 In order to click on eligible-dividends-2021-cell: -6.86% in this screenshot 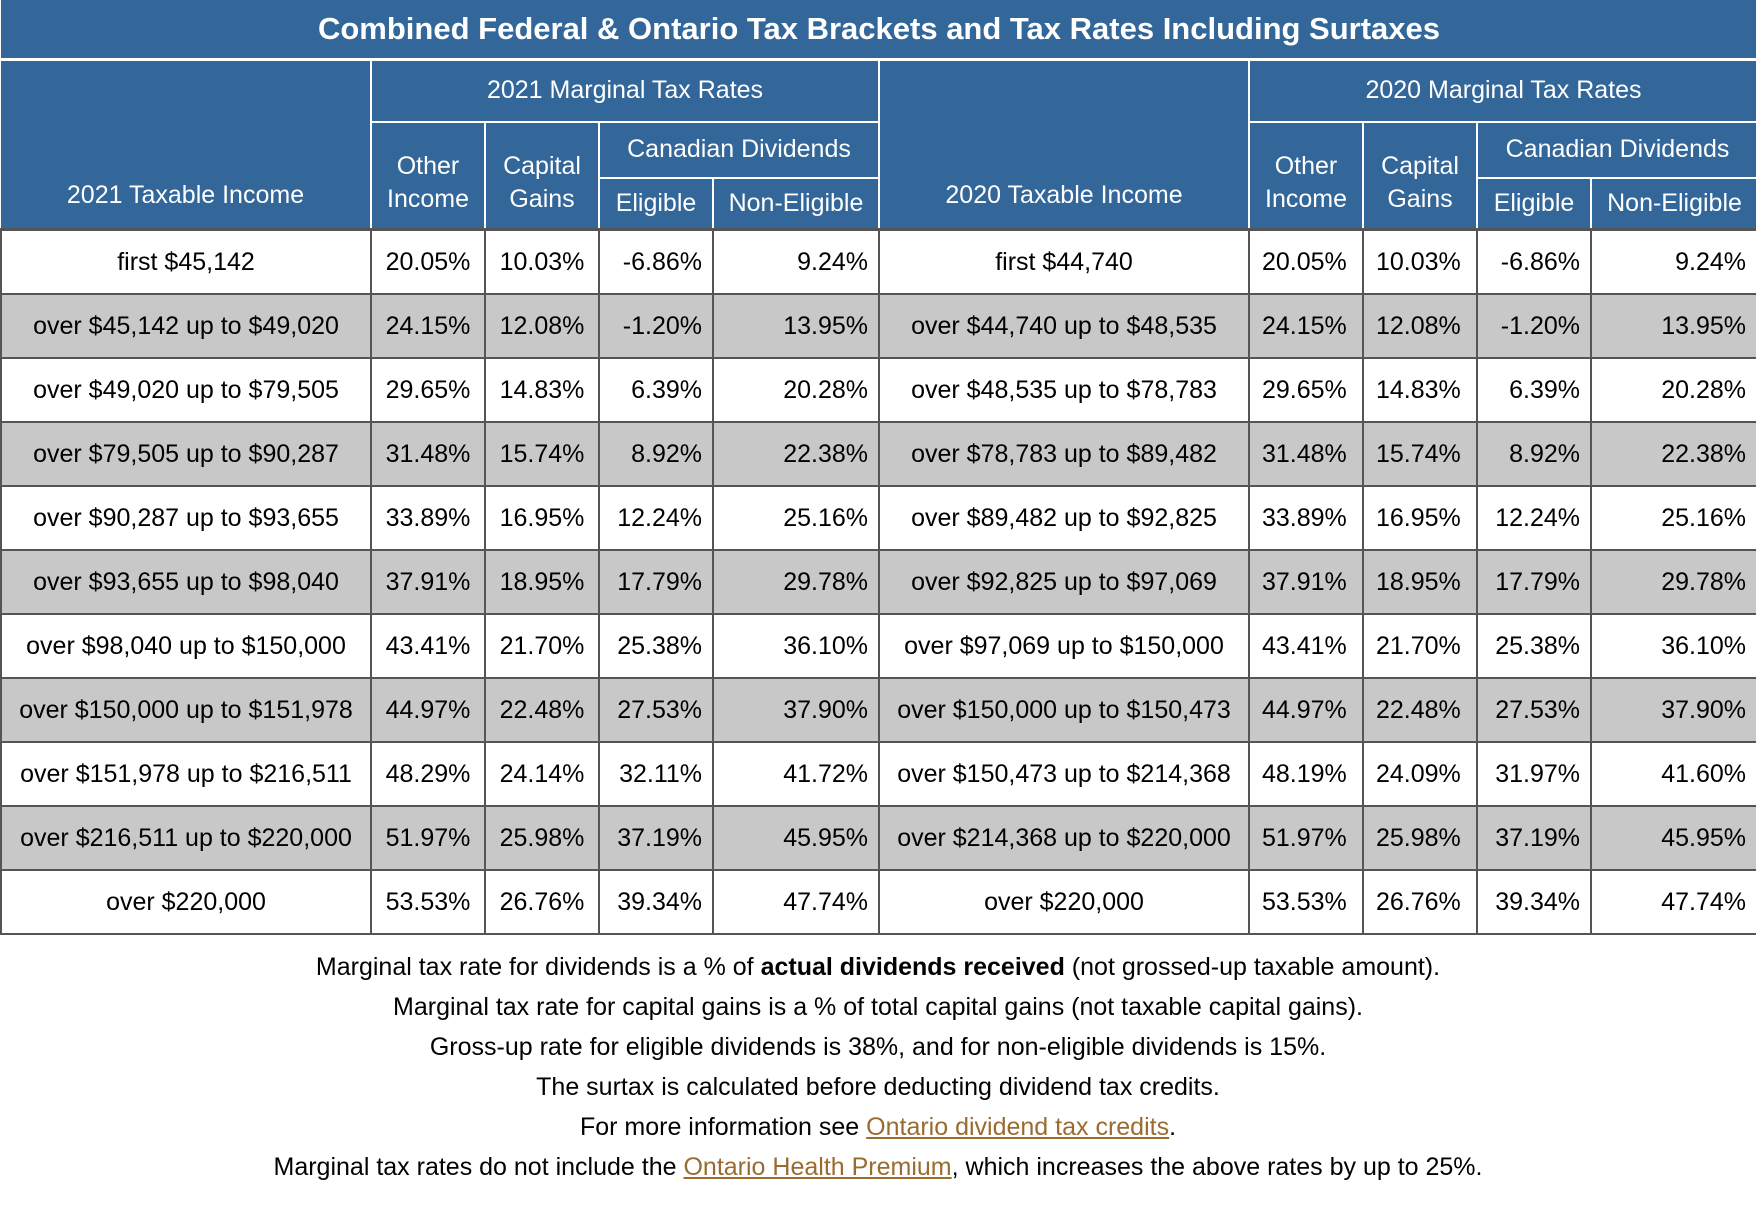, I will do `click(656, 261)`.